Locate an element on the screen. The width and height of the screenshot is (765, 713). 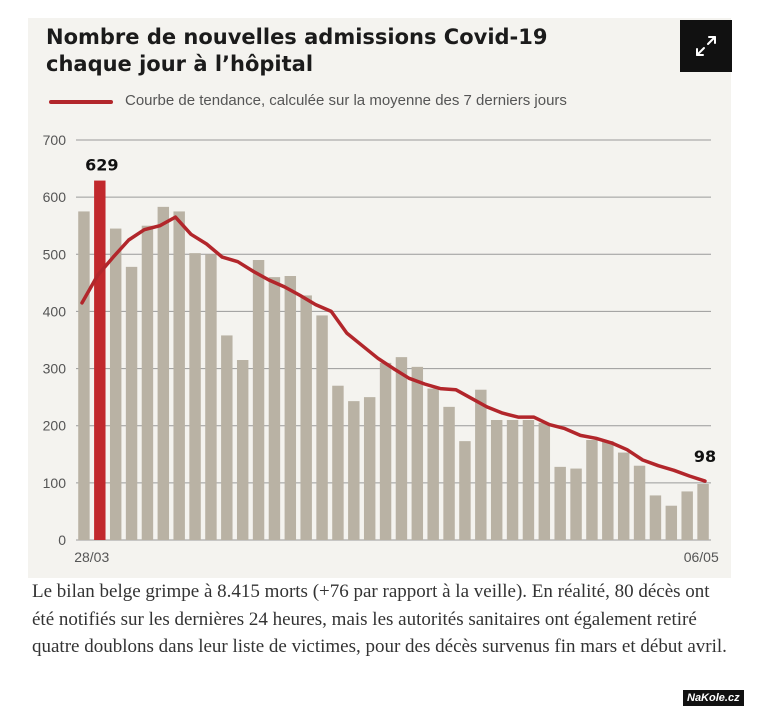
watermark-logo: NaKole.cz is located at coordinates (713, 698).